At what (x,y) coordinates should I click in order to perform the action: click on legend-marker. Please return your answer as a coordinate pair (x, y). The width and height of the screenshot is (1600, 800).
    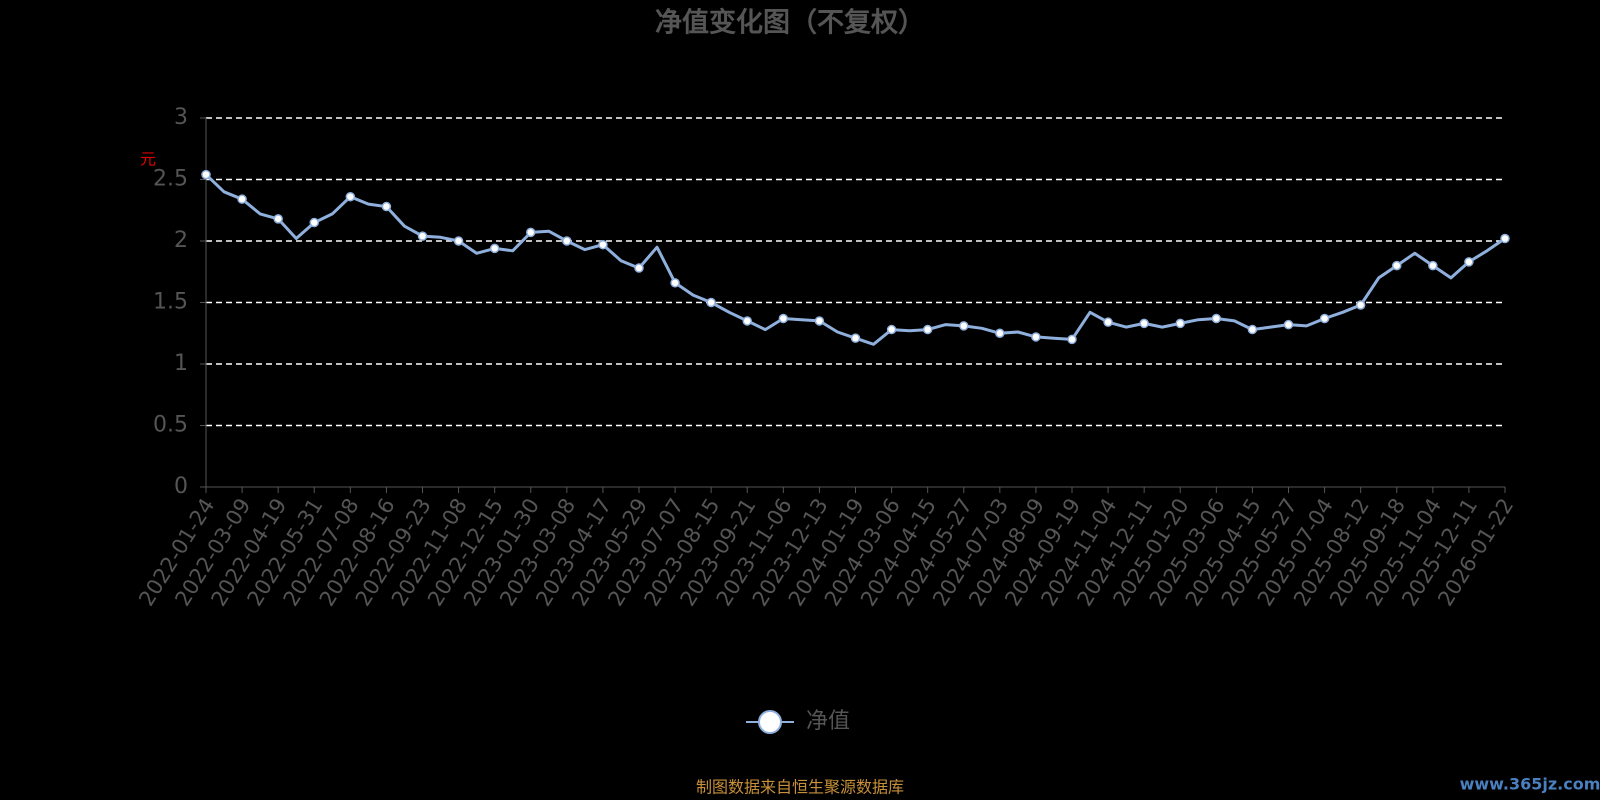
    Looking at the image, I should click on (770, 722).